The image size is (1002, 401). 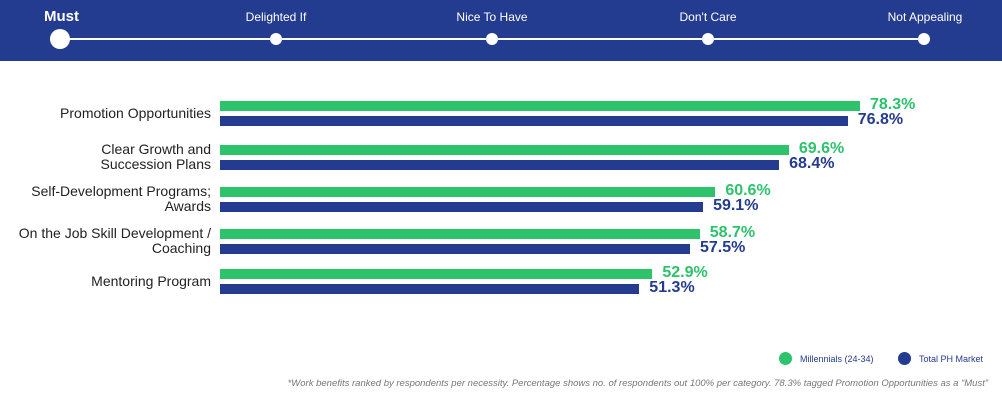 What do you see at coordinates (685, 272) in the screenshot?
I see `value-label-millennials: 52.9%` at bounding box center [685, 272].